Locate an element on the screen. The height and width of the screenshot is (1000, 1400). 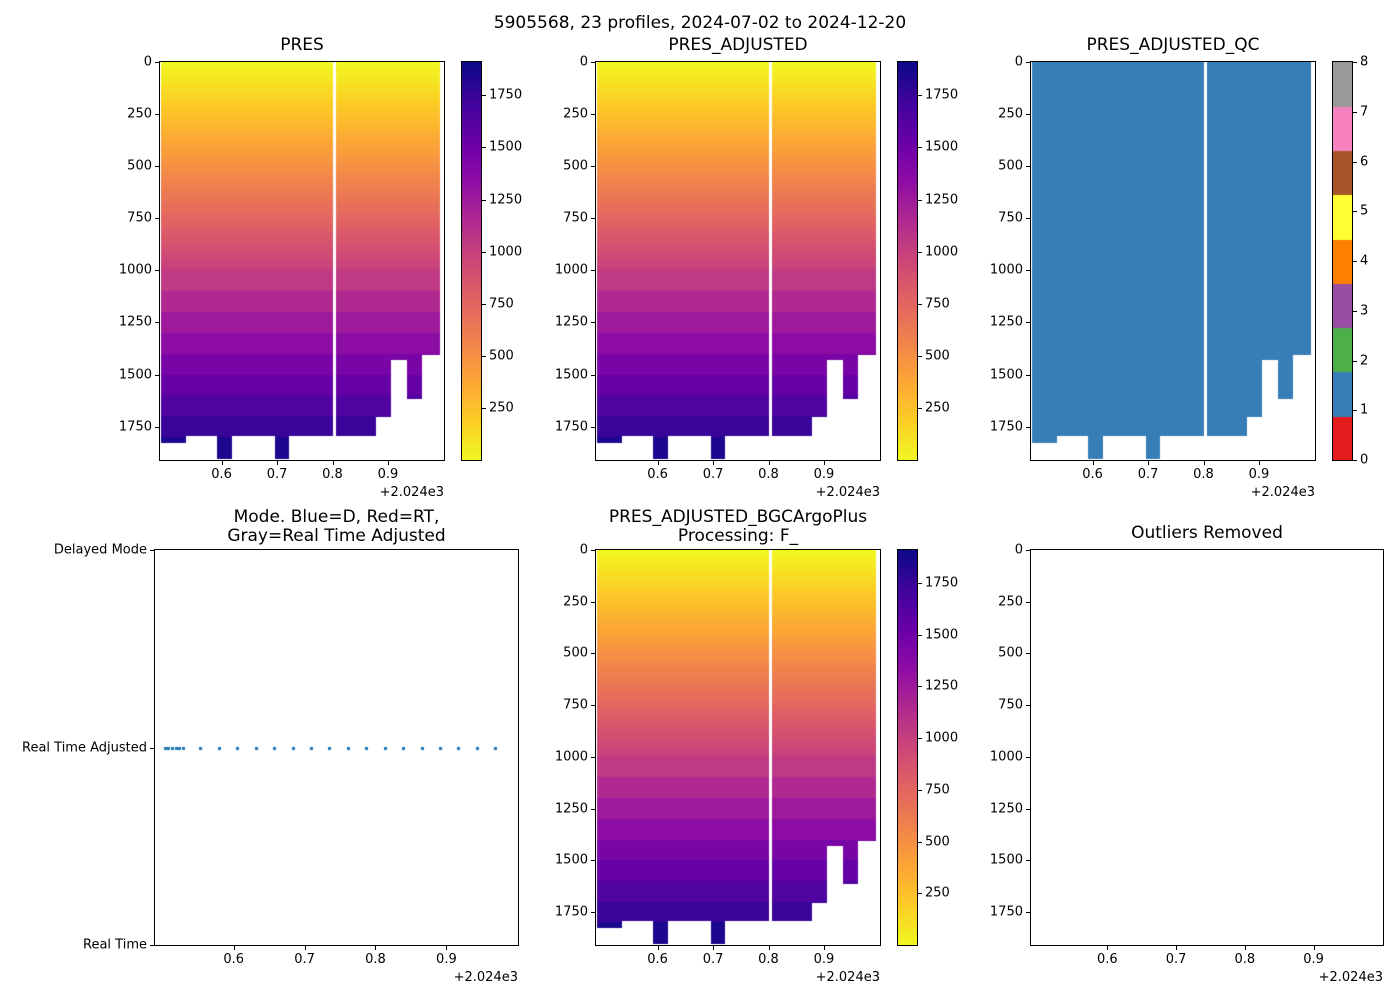
title-line: Mode. Blue=D, Red=RT, is located at coordinates (336, 517).